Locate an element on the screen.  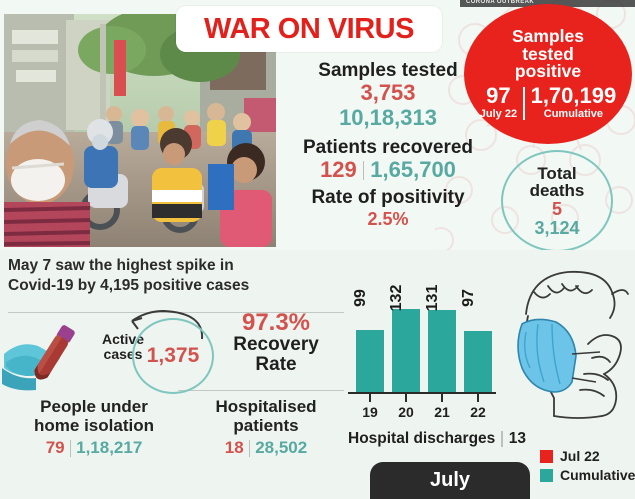
top-banner-text: CORONA OUTBREAK is located at coordinates (500, 2).